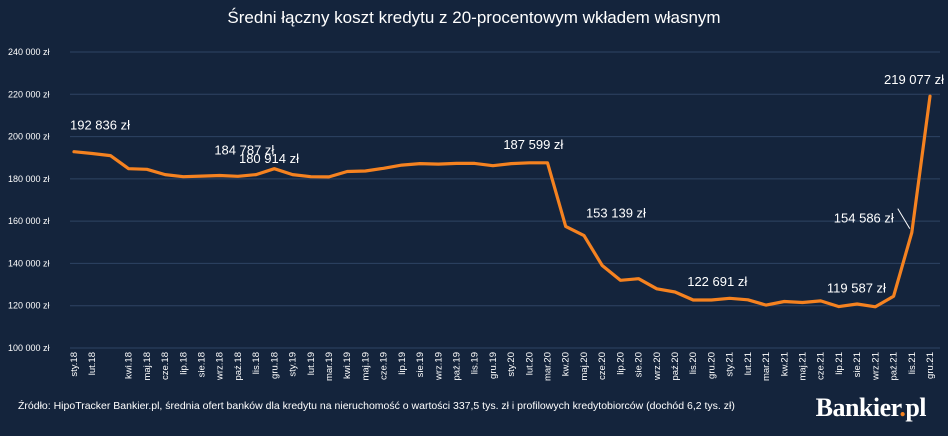 Image resolution: width=948 pixels, height=436 pixels. I want to click on data-label: 180 914 zł, so click(269, 158).